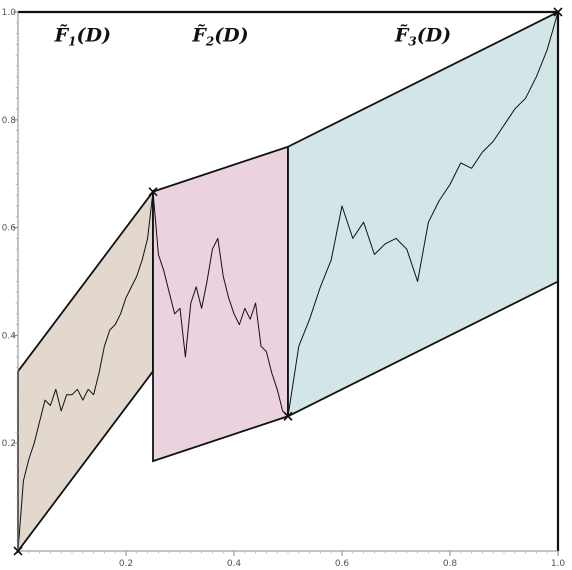 This screenshot has height=570, width=572. I want to click on region-label-1: F̃1(D), so click(82, 36).